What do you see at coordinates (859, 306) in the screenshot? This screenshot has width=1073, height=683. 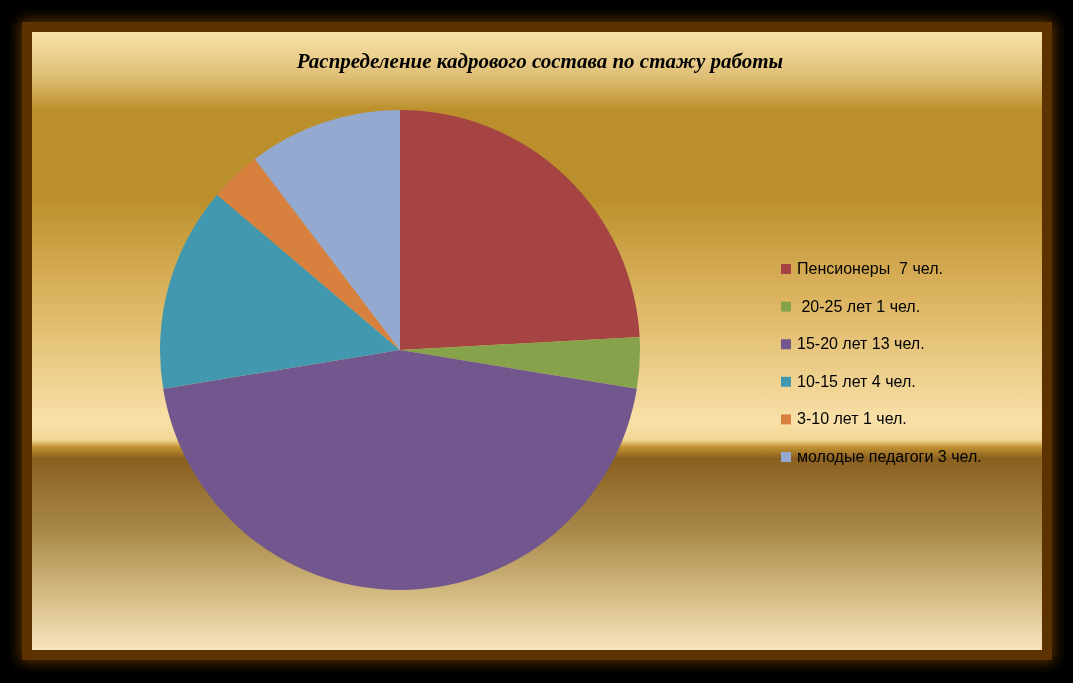 I see `legend-label: 20-25 лет 1 чел.` at bounding box center [859, 306].